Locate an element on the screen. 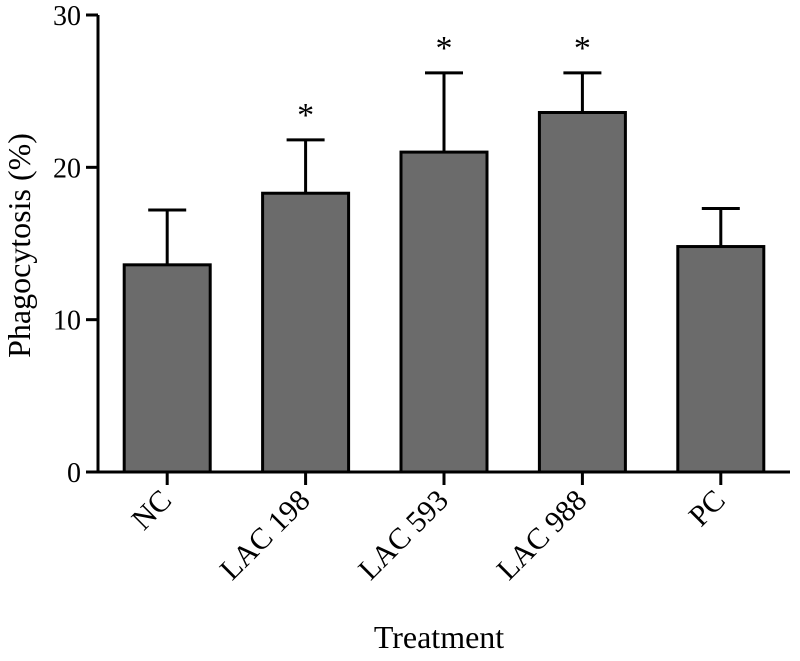  x-tick-label: PC is located at coordinates (706, 508).